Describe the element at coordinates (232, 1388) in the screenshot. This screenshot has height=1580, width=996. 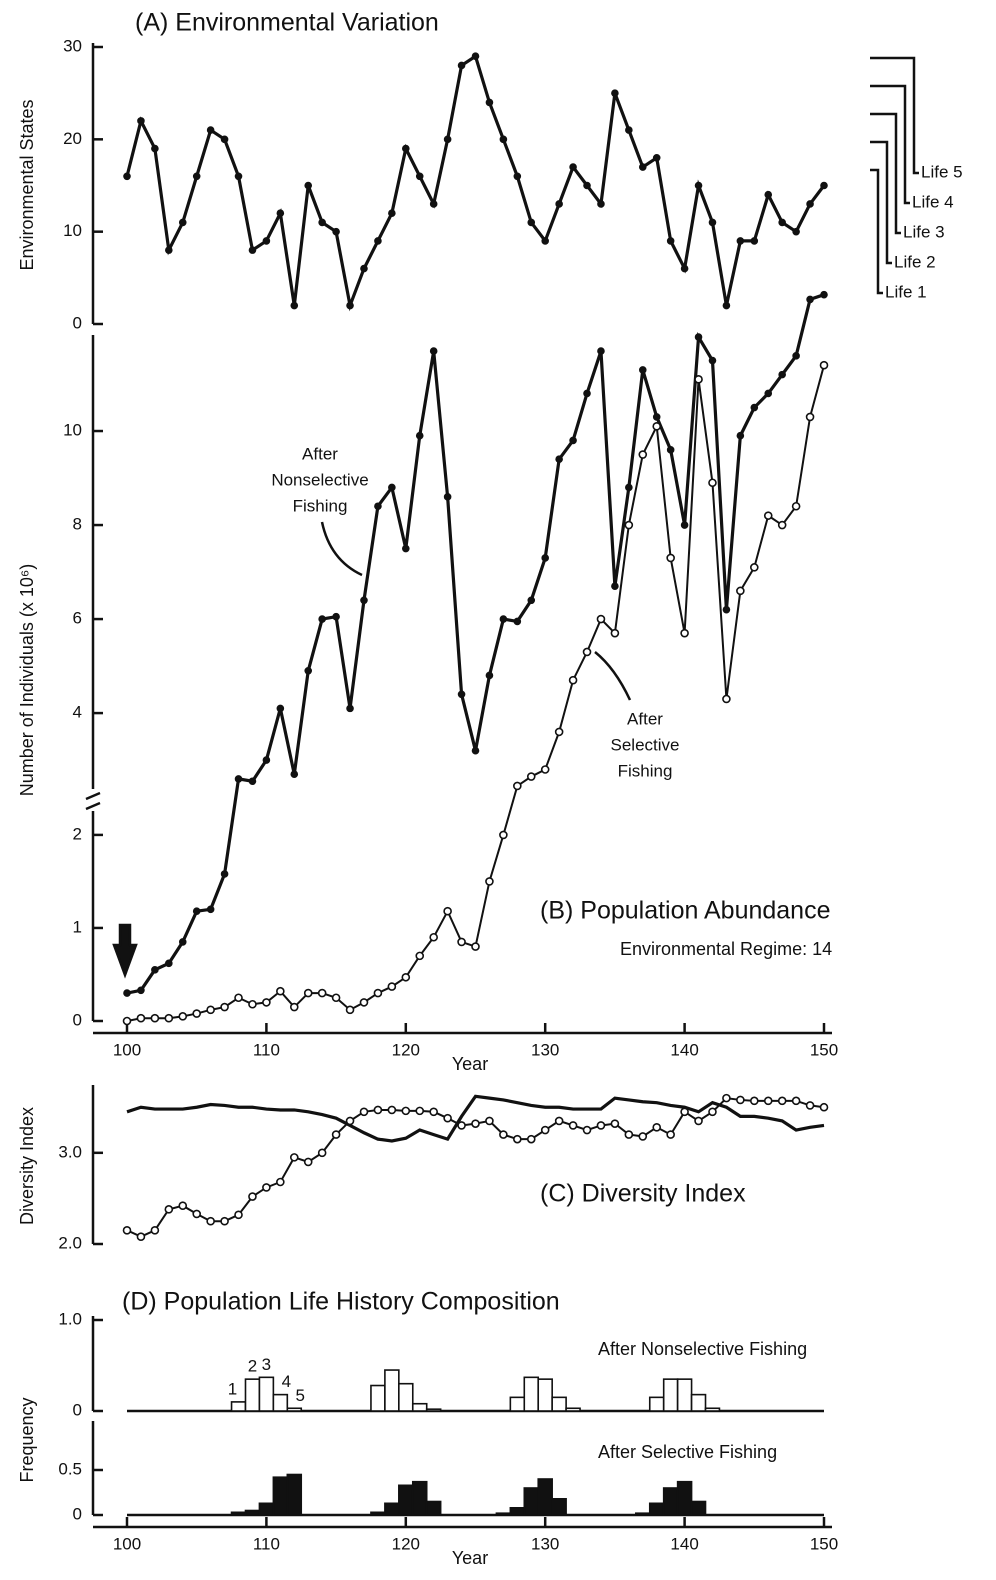
I see `bar-label: 1` at that location.